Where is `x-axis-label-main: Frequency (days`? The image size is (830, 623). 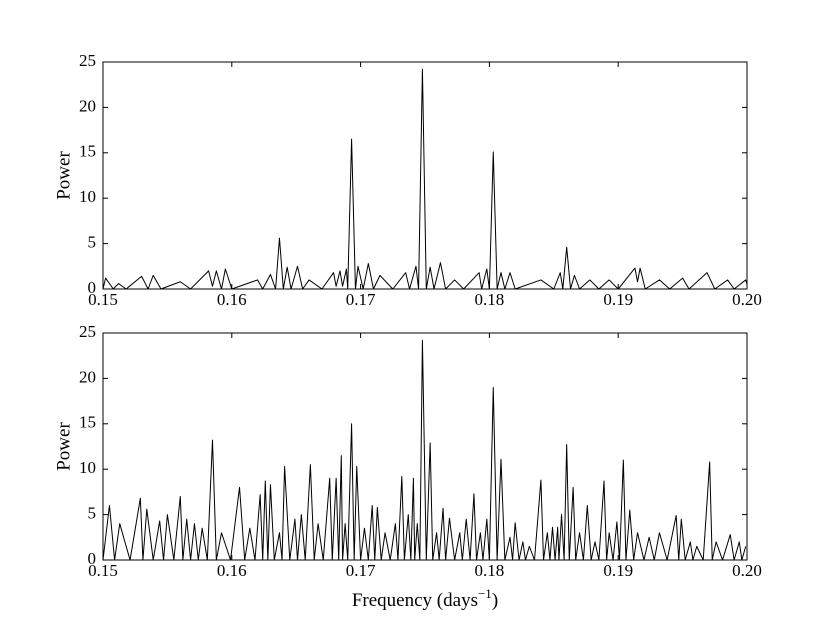 x-axis-label-main: Frequency (days is located at coordinates (415, 600).